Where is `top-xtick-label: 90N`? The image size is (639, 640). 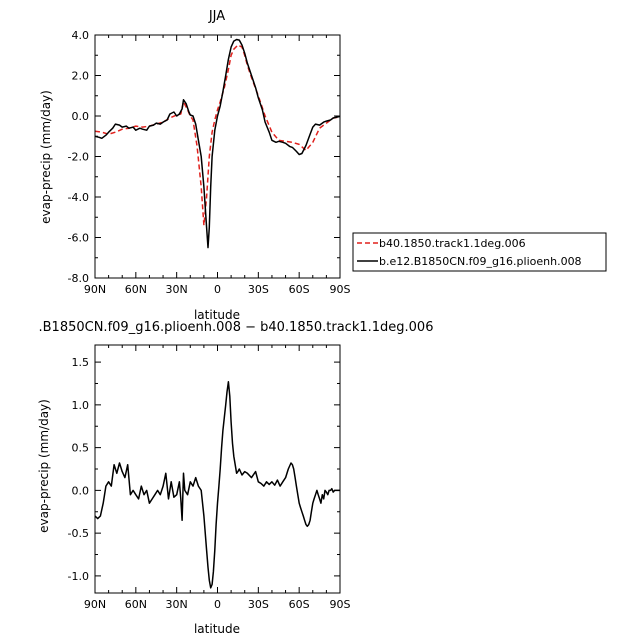 top-xtick-label: 90N is located at coordinates (95, 289).